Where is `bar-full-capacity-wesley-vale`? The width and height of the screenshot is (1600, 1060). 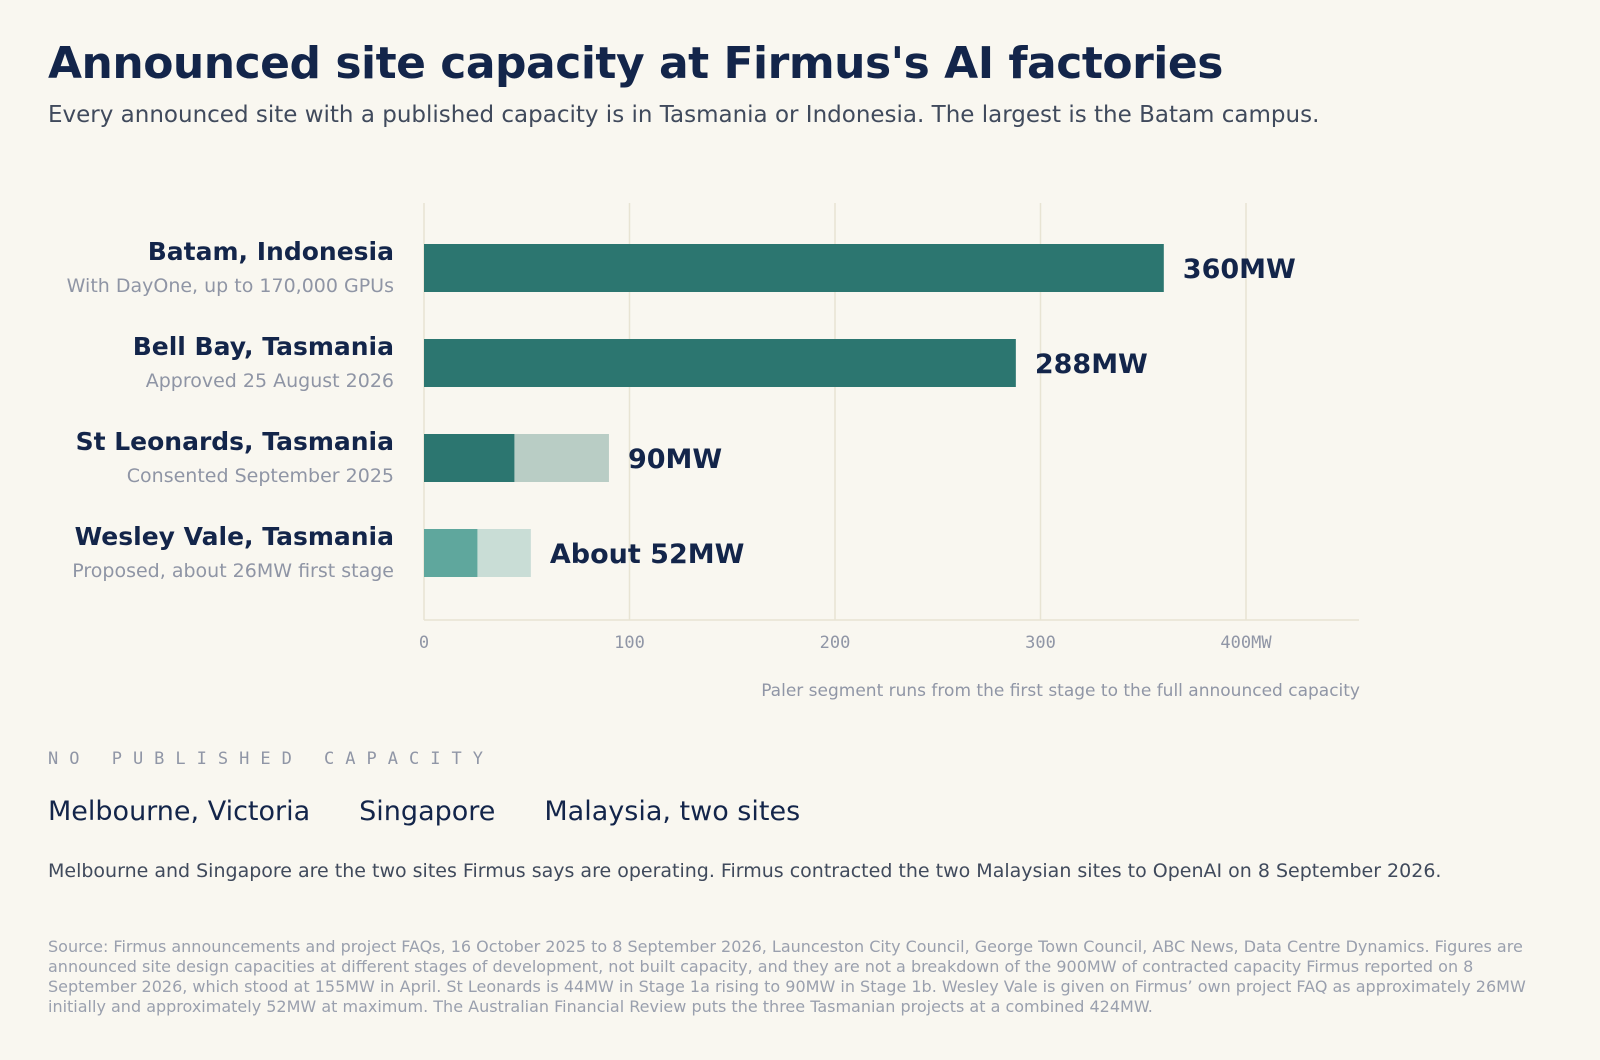 bar-full-capacity-wesley-vale is located at coordinates (504, 553).